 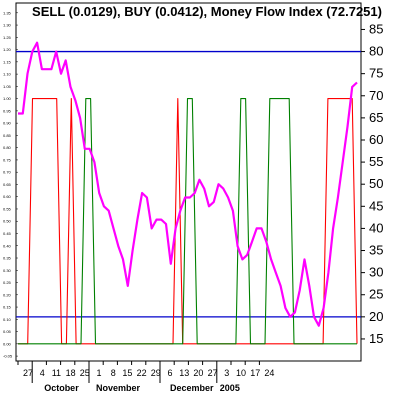 What do you see at coordinates (7, 172) in the screenshot?
I see `left-axis-tick-label: 0.70` at bounding box center [7, 172].